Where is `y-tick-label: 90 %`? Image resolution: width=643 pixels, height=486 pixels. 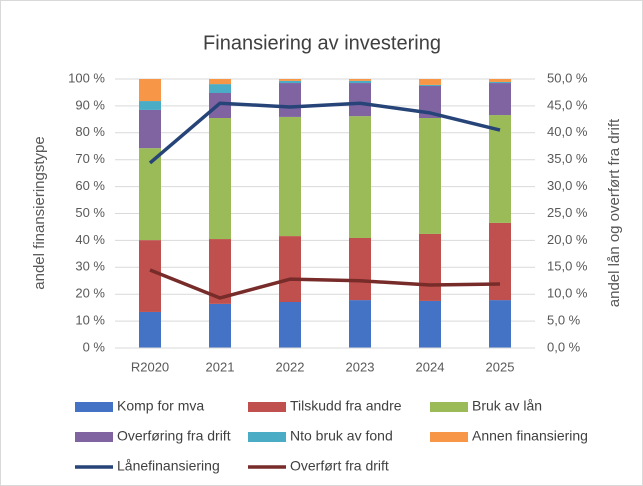
y-tick-label: 90 % is located at coordinates (90, 104).